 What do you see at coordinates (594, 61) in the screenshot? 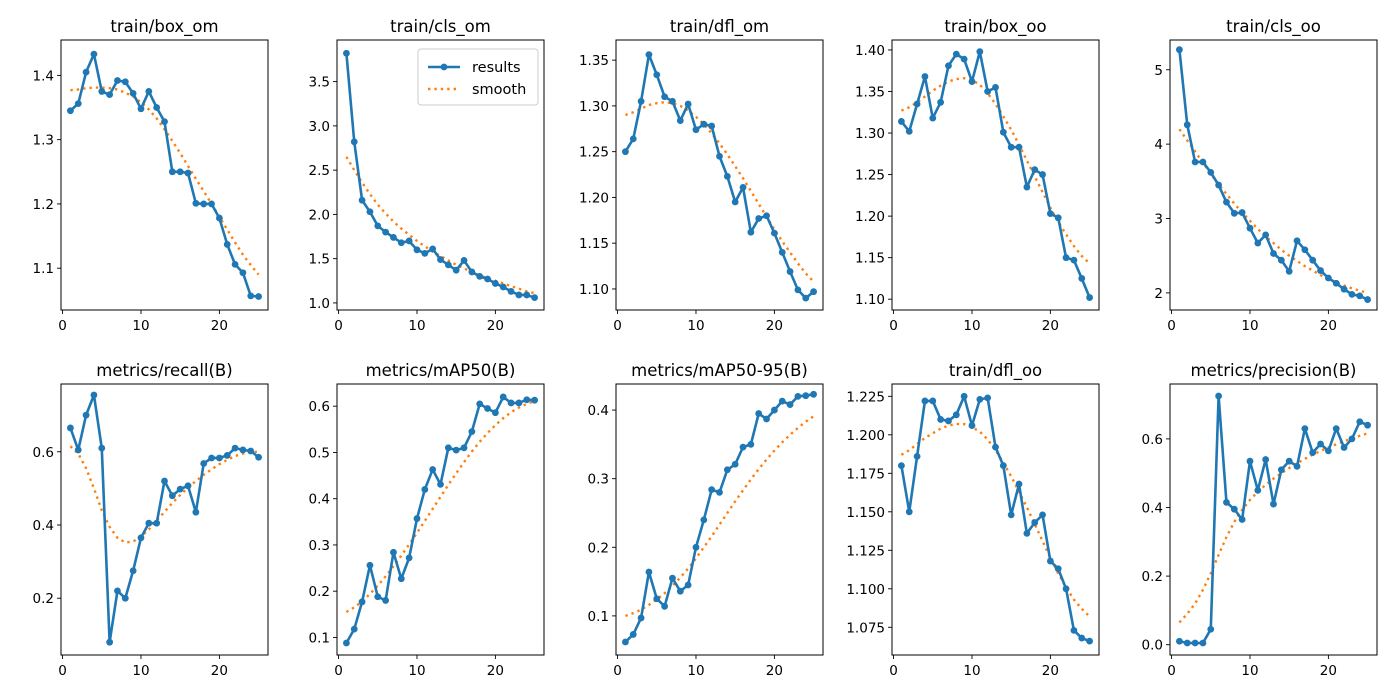
I see `y-tick-label: 1.35` at bounding box center [594, 61].